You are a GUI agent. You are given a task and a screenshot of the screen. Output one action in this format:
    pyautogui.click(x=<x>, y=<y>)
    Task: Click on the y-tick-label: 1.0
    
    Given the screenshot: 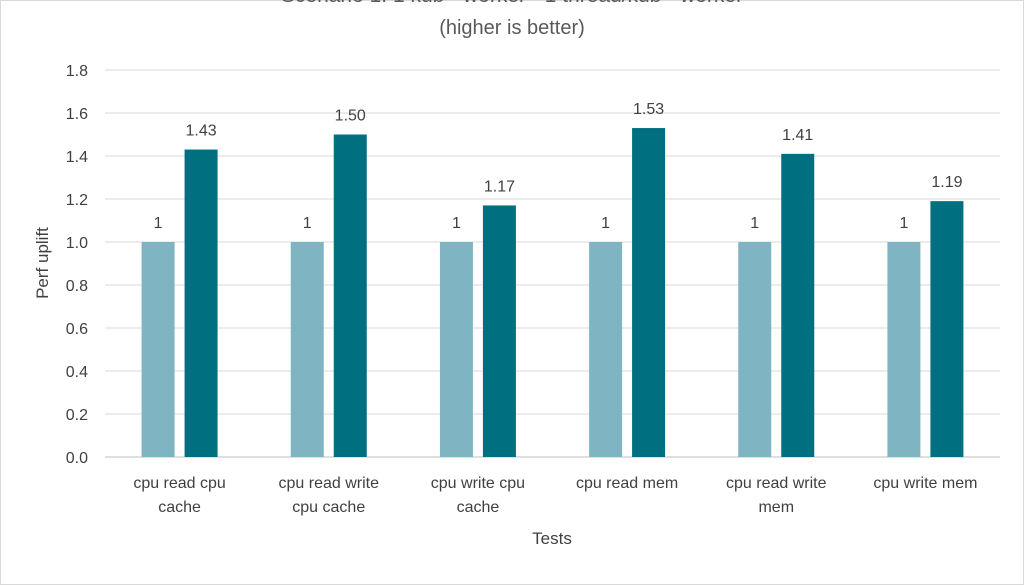 What is the action you would take?
    pyautogui.click(x=77, y=243)
    